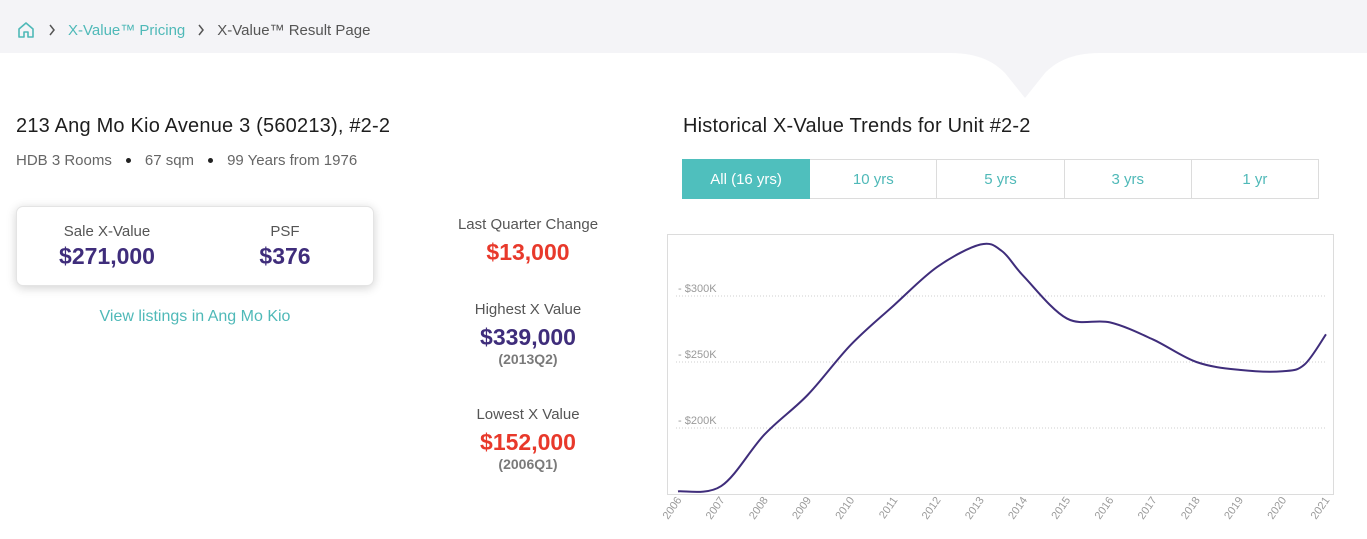 This screenshot has height=539, width=1367. What do you see at coordinates (528, 224) in the screenshot?
I see `last-quarter-label: Last Quarter Change` at bounding box center [528, 224].